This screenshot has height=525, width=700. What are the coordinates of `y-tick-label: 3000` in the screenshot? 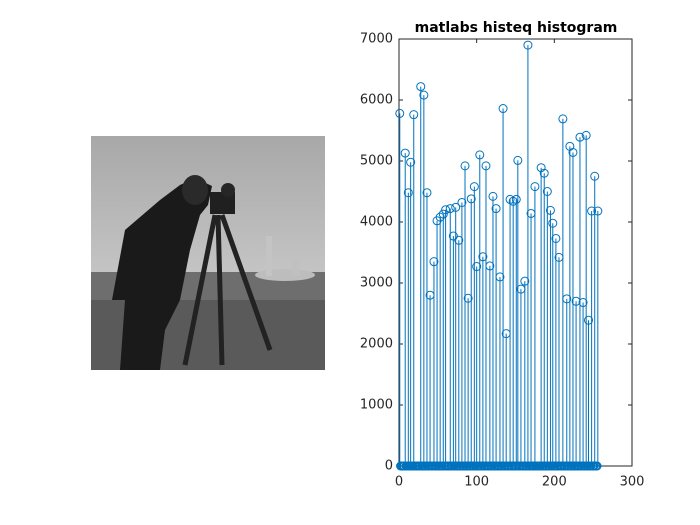 It's located at (376, 283).